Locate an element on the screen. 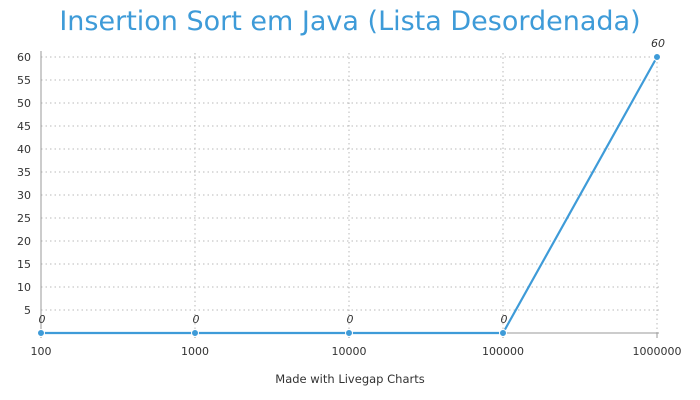 The width and height of the screenshot is (700, 400). y-tick-label: 25 is located at coordinates (24, 218).